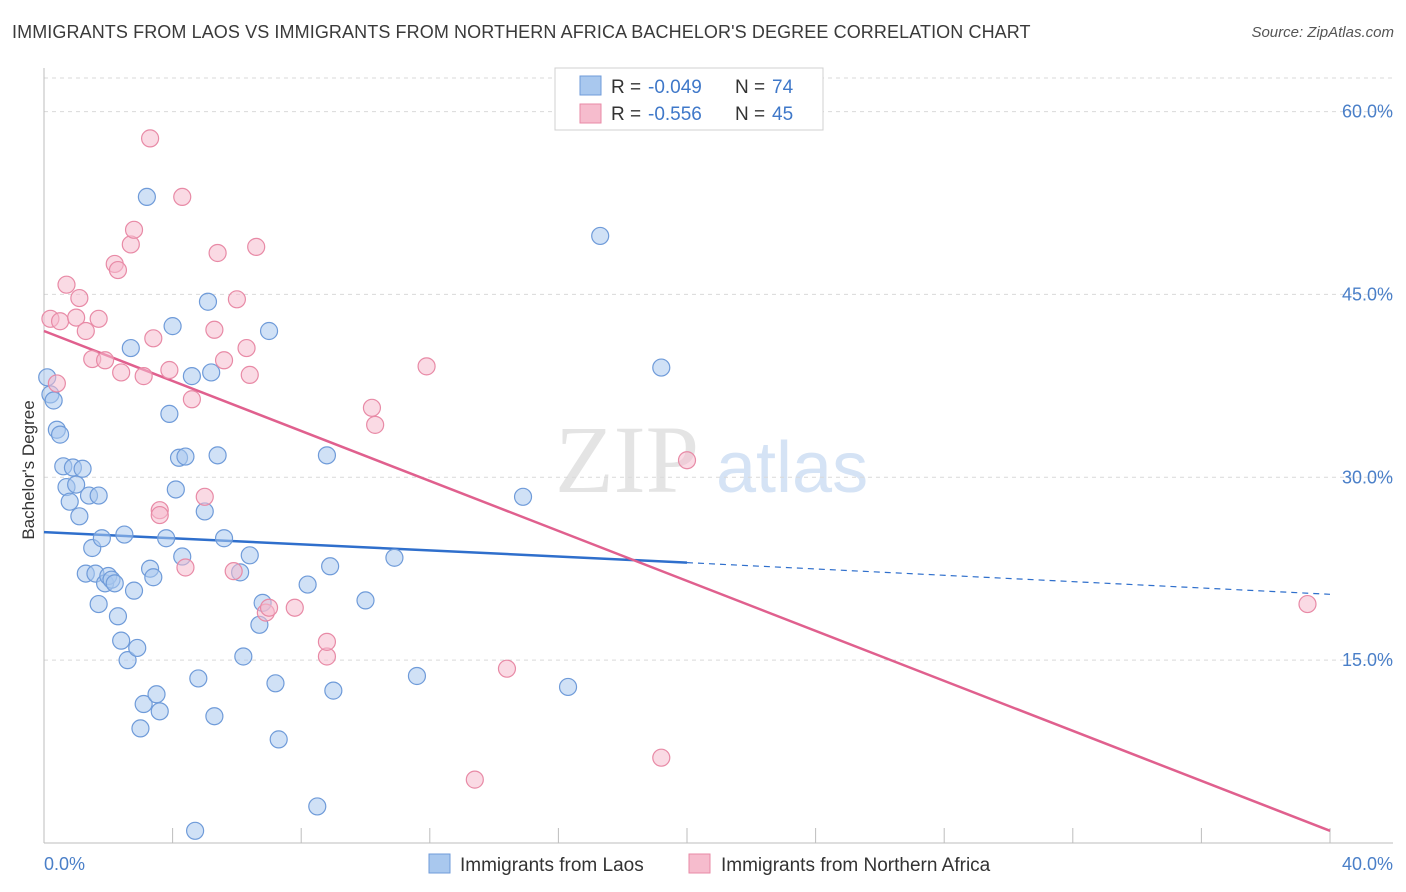  What do you see at coordinates (750, 114) in the screenshot?
I see `stats-nafr-n-label: N =` at bounding box center [750, 114].